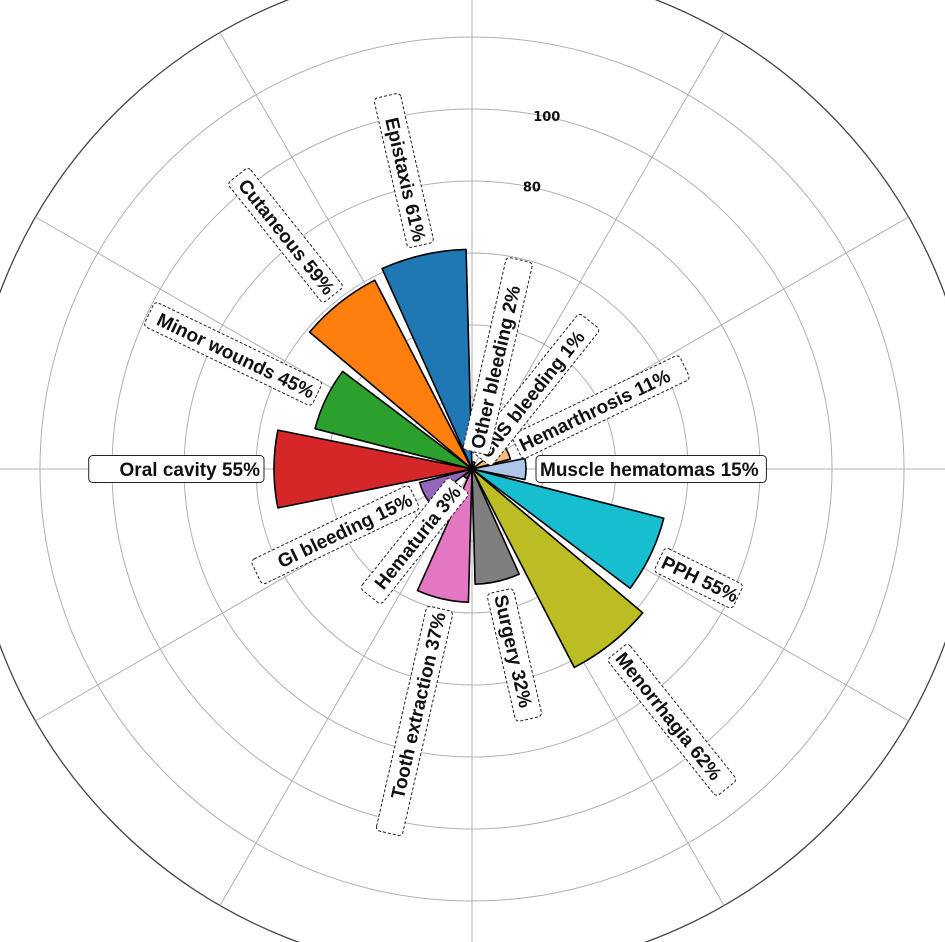  Describe the element at coordinates (235, 357) in the screenshot. I see `label-text: Minor wounds 45%` at that location.